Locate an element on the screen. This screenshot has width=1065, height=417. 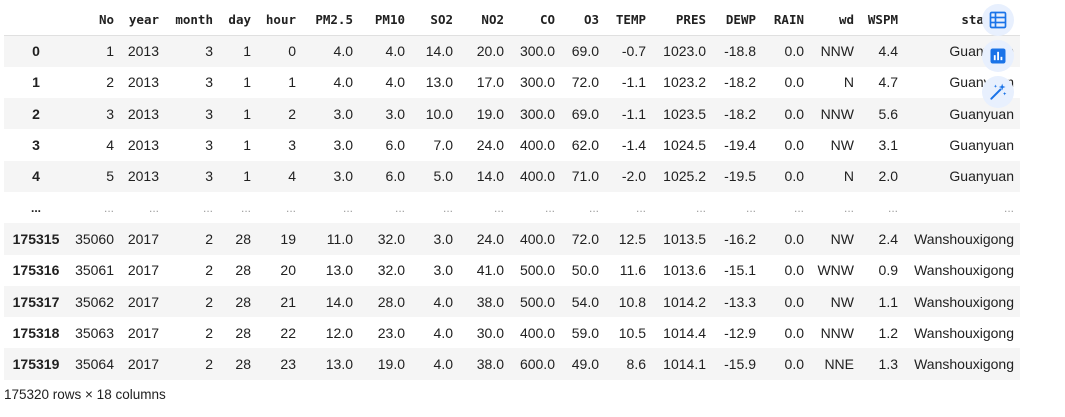
table-cell: NNW is located at coordinates (837, 51).